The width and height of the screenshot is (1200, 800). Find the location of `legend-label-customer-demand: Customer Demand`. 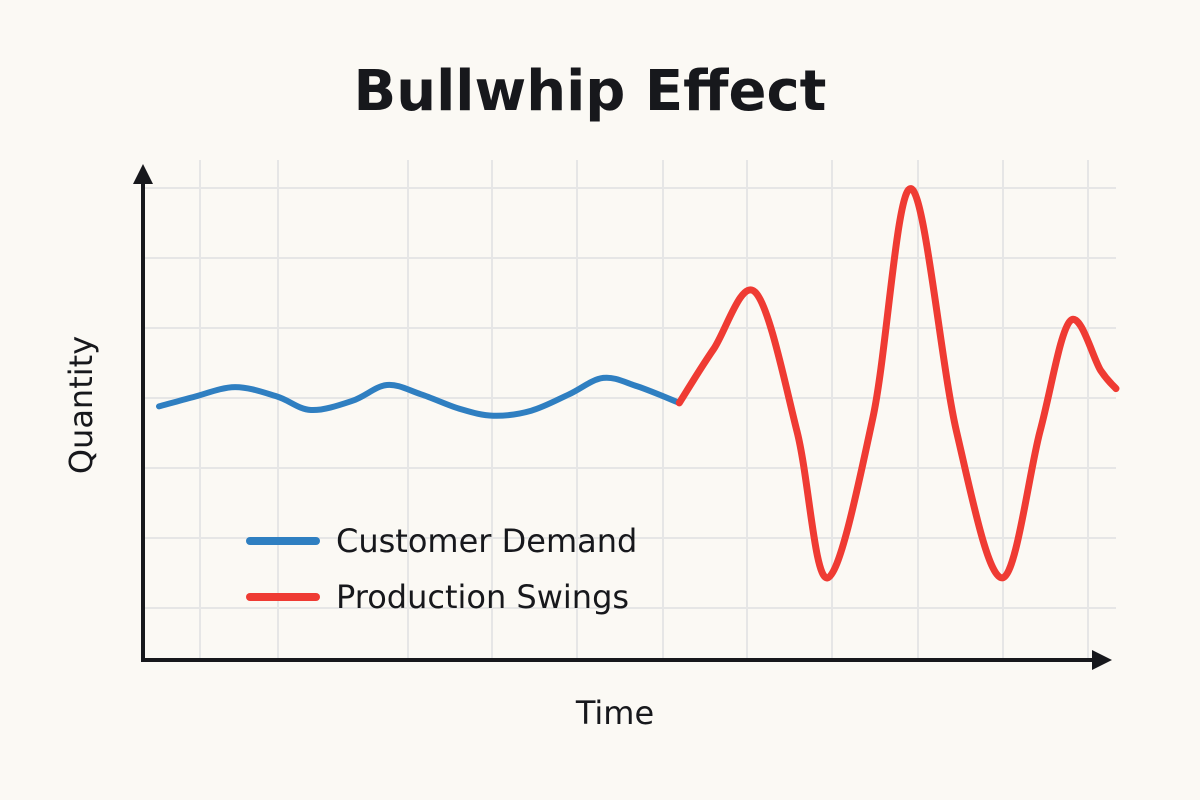

legend-label-customer-demand: Customer Demand is located at coordinates (486, 541).